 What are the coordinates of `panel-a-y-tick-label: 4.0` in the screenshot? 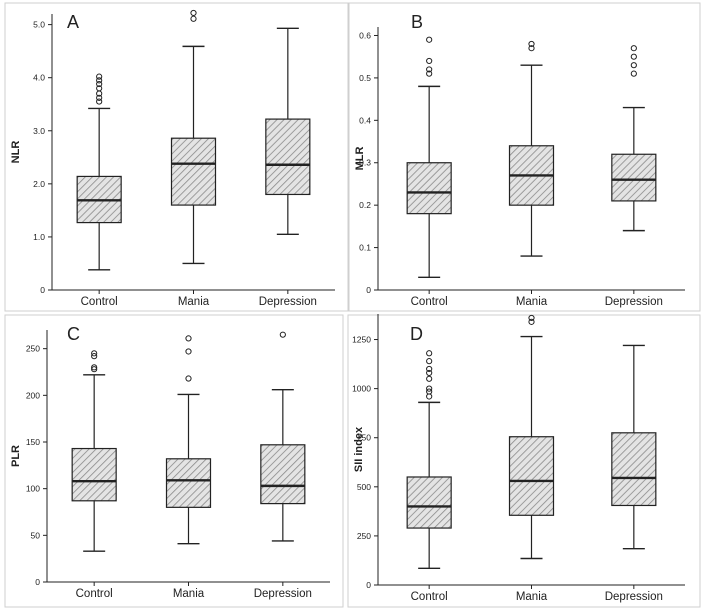 It's located at (39, 78).